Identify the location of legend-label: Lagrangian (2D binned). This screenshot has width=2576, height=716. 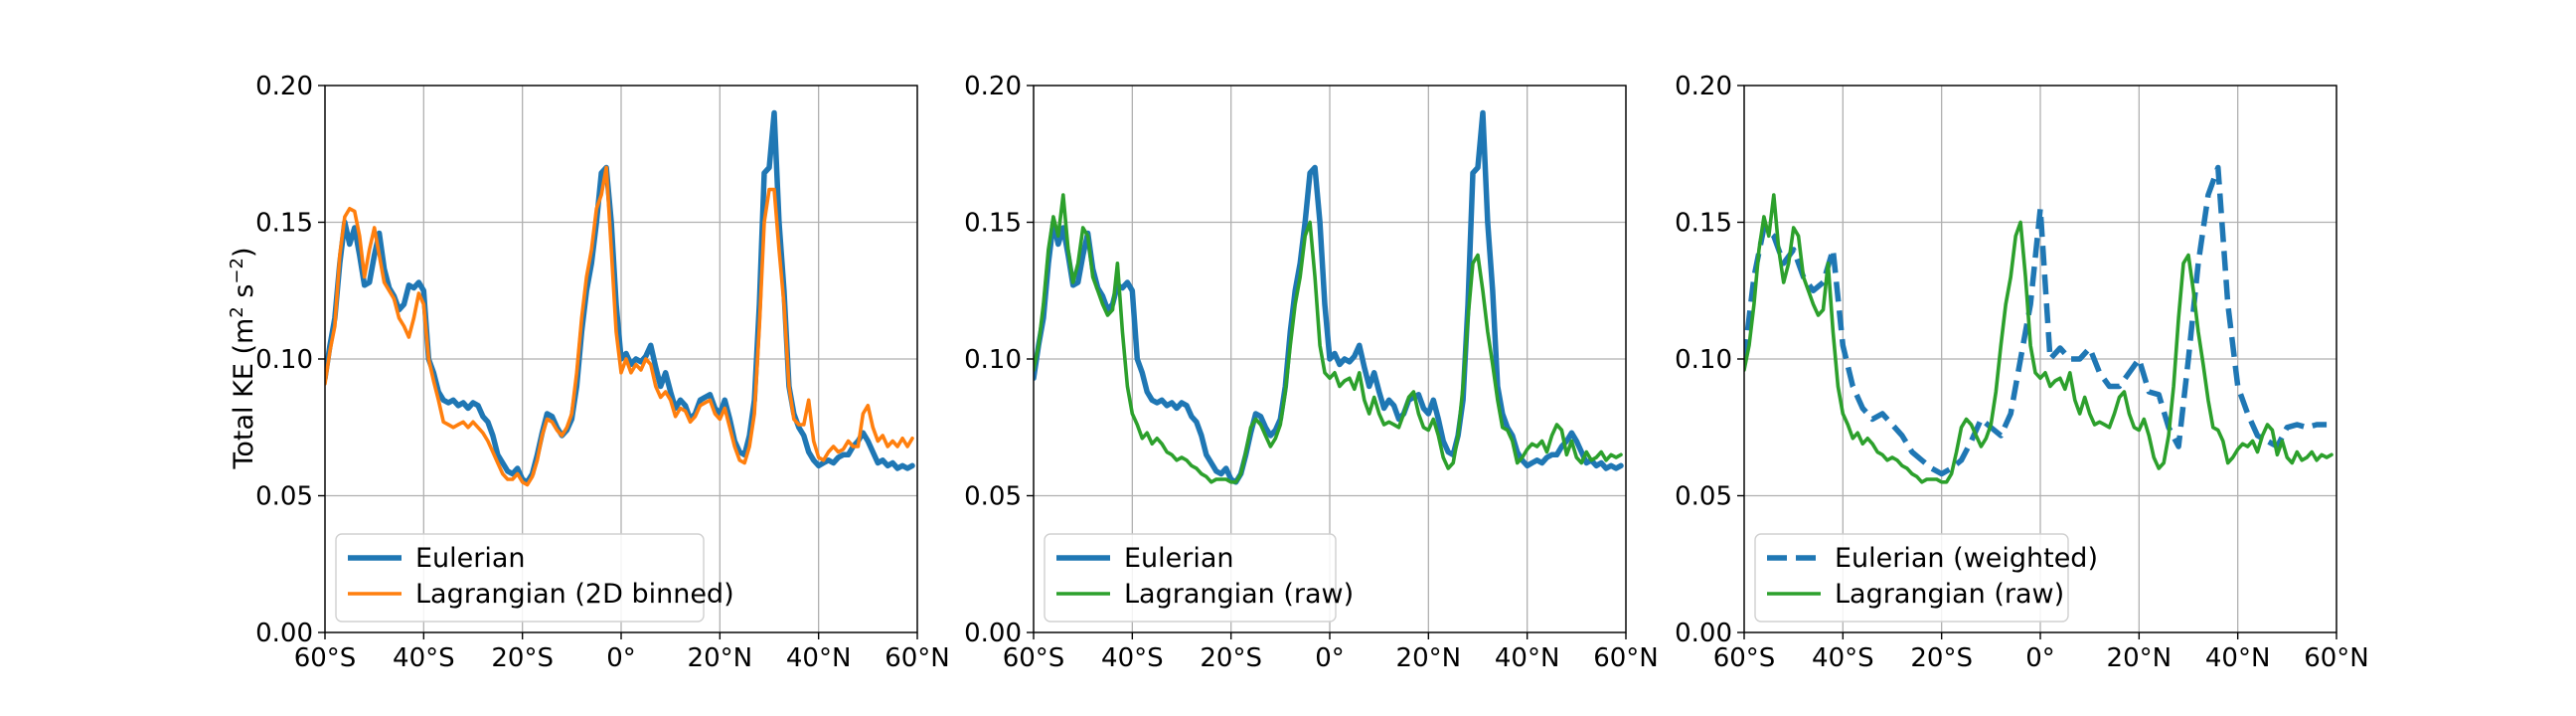
(574, 595).